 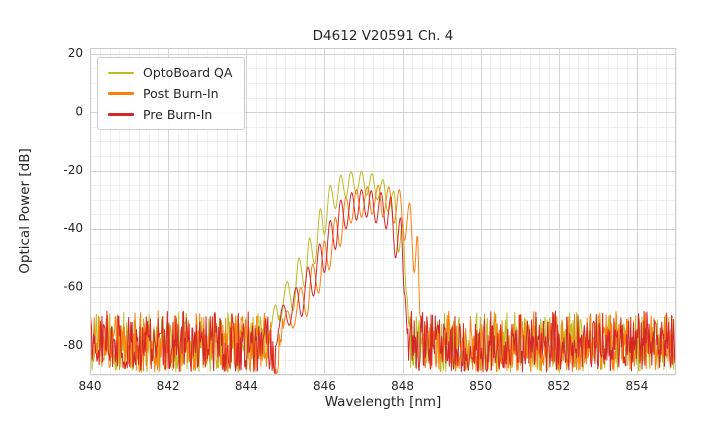 What do you see at coordinates (121, 73) in the screenshot?
I see `legend-line-optoboard-qa` at bounding box center [121, 73].